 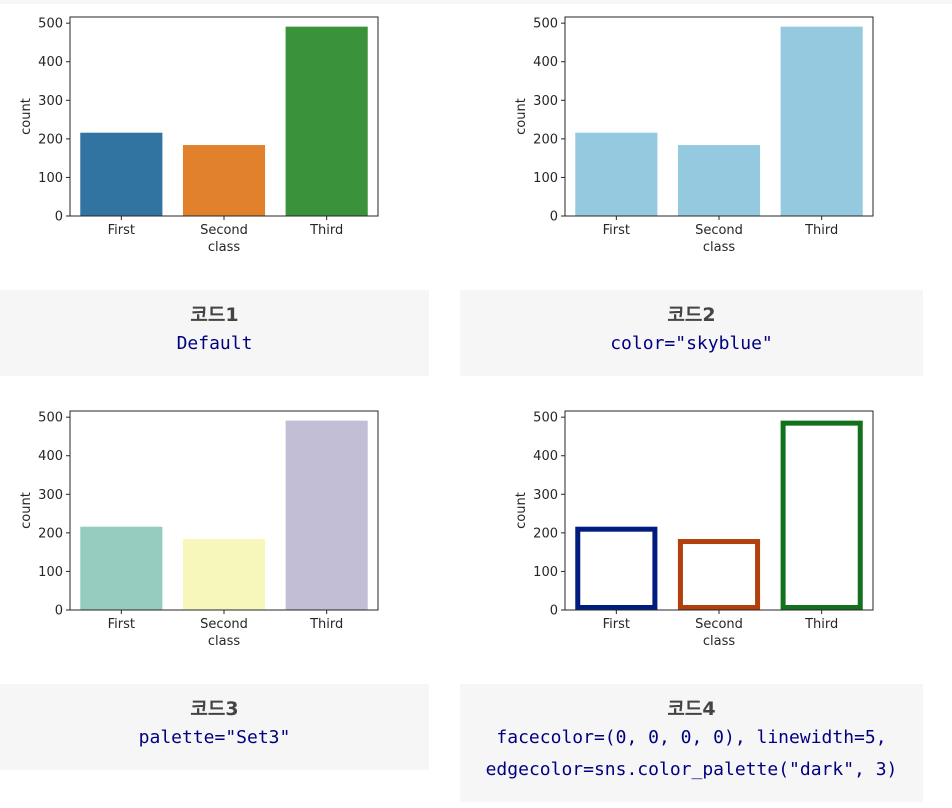 What do you see at coordinates (691, 343) in the screenshot?
I see `caption-code: color="skyblue"` at bounding box center [691, 343].